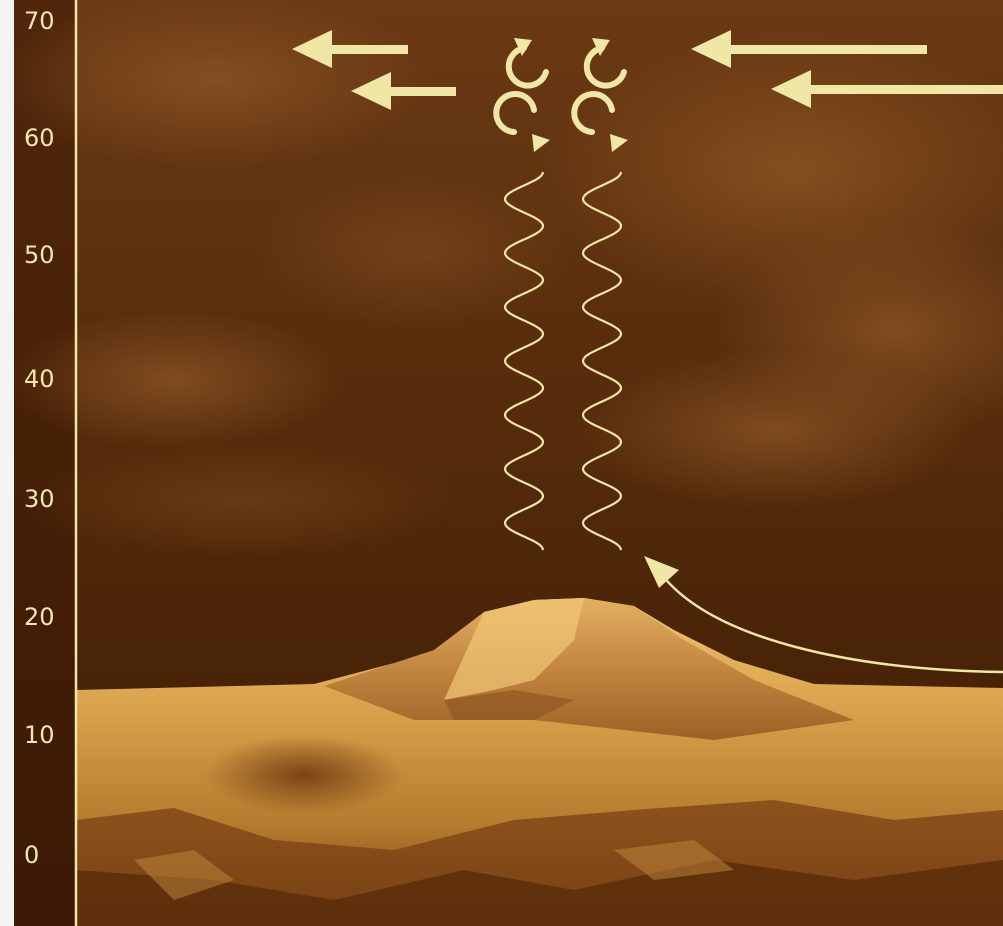 The width and height of the screenshot is (1003, 926). I want to click on eddies, so click(560, 95).